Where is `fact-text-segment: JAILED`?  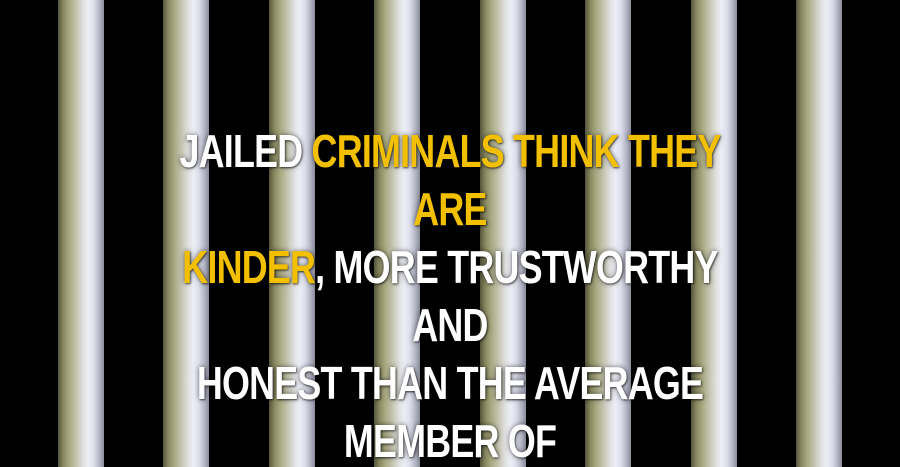 fact-text-segment: JAILED is located at coordinates (245, 151).